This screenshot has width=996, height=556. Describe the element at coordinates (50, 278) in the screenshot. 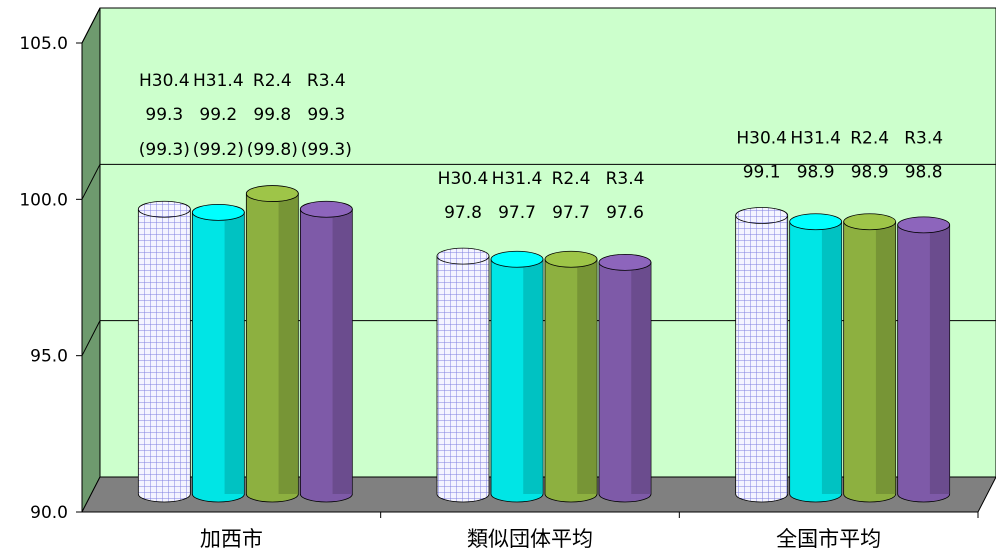

I see `y-axis: 90.0 95.0 100.0 105.0` at that location.